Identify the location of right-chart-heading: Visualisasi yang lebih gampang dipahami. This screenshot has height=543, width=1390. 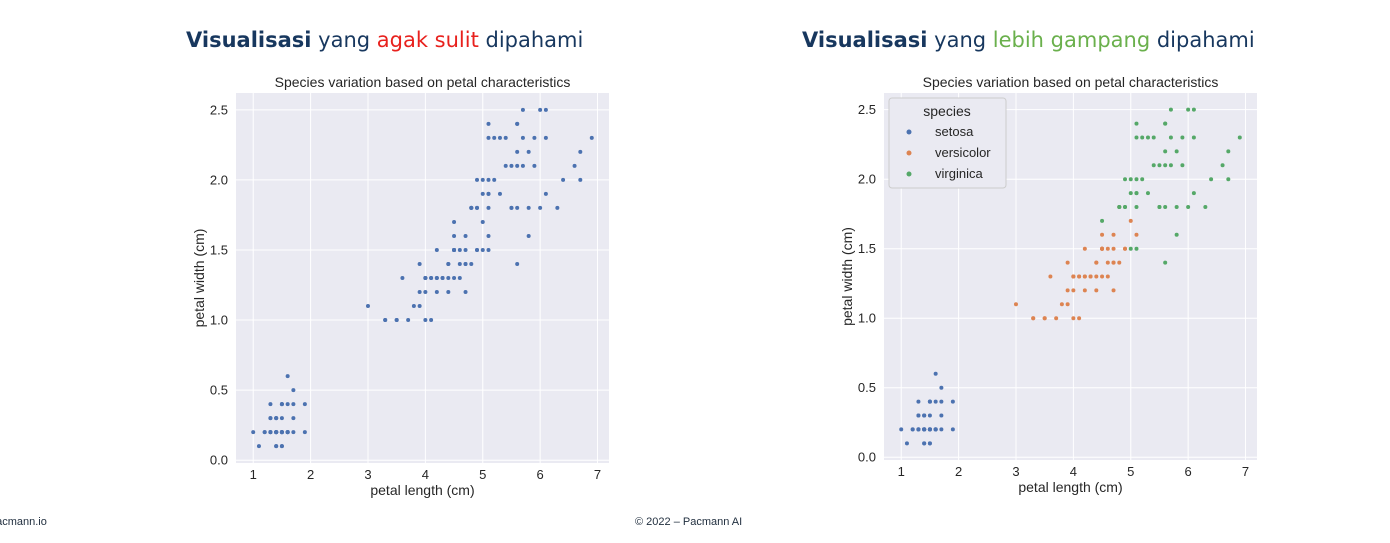
(1028, 40).